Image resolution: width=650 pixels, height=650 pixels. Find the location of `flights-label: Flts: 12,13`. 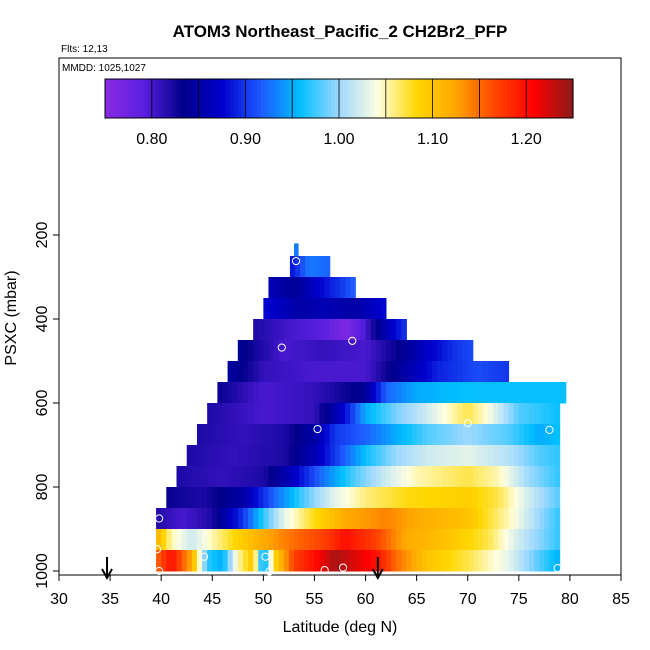

flights-label: Flts: 12,13 is located at coordinates (84, 49).